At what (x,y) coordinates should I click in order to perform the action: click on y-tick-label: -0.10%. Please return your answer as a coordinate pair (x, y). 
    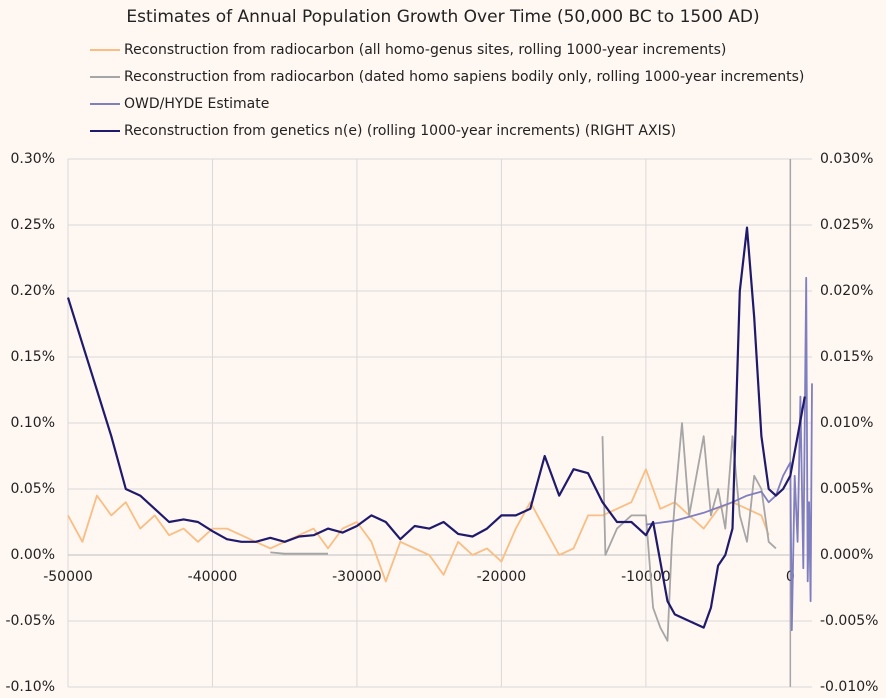
    Looking at the image, I should click on (30, 687).